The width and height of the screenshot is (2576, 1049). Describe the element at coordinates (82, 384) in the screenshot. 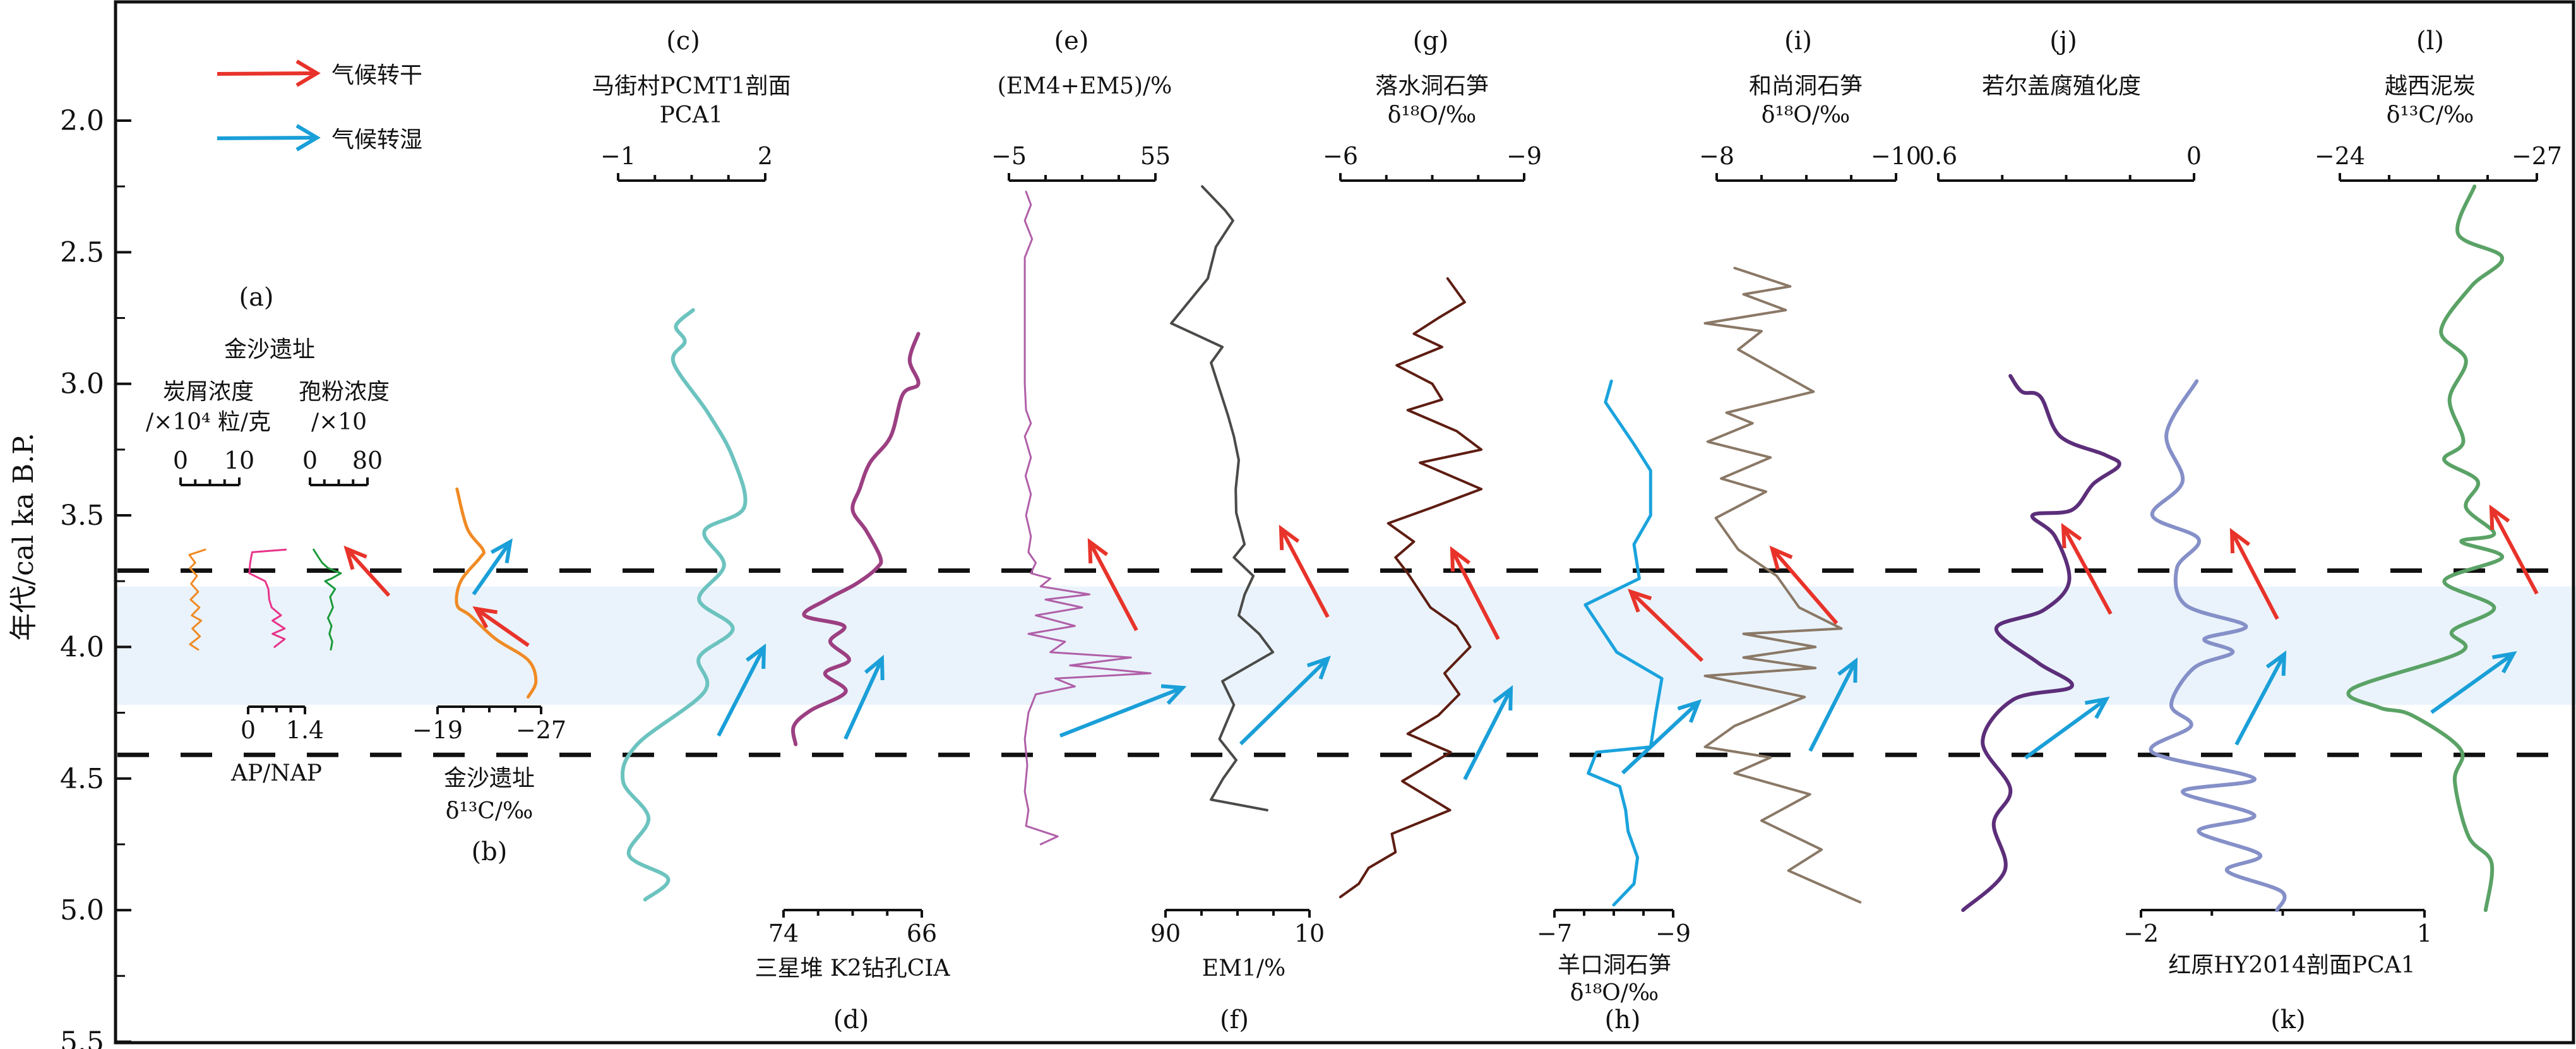

I see `y-tick-label: 3.0` at that location.